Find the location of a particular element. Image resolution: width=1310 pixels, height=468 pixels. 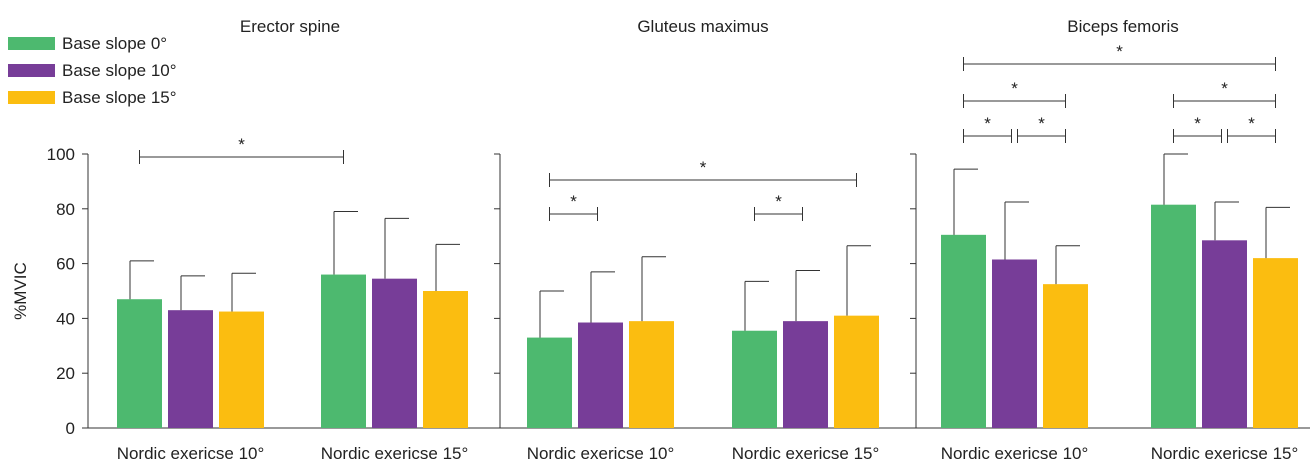

y-tick-label: 80 is located at coordinates (65, 209).